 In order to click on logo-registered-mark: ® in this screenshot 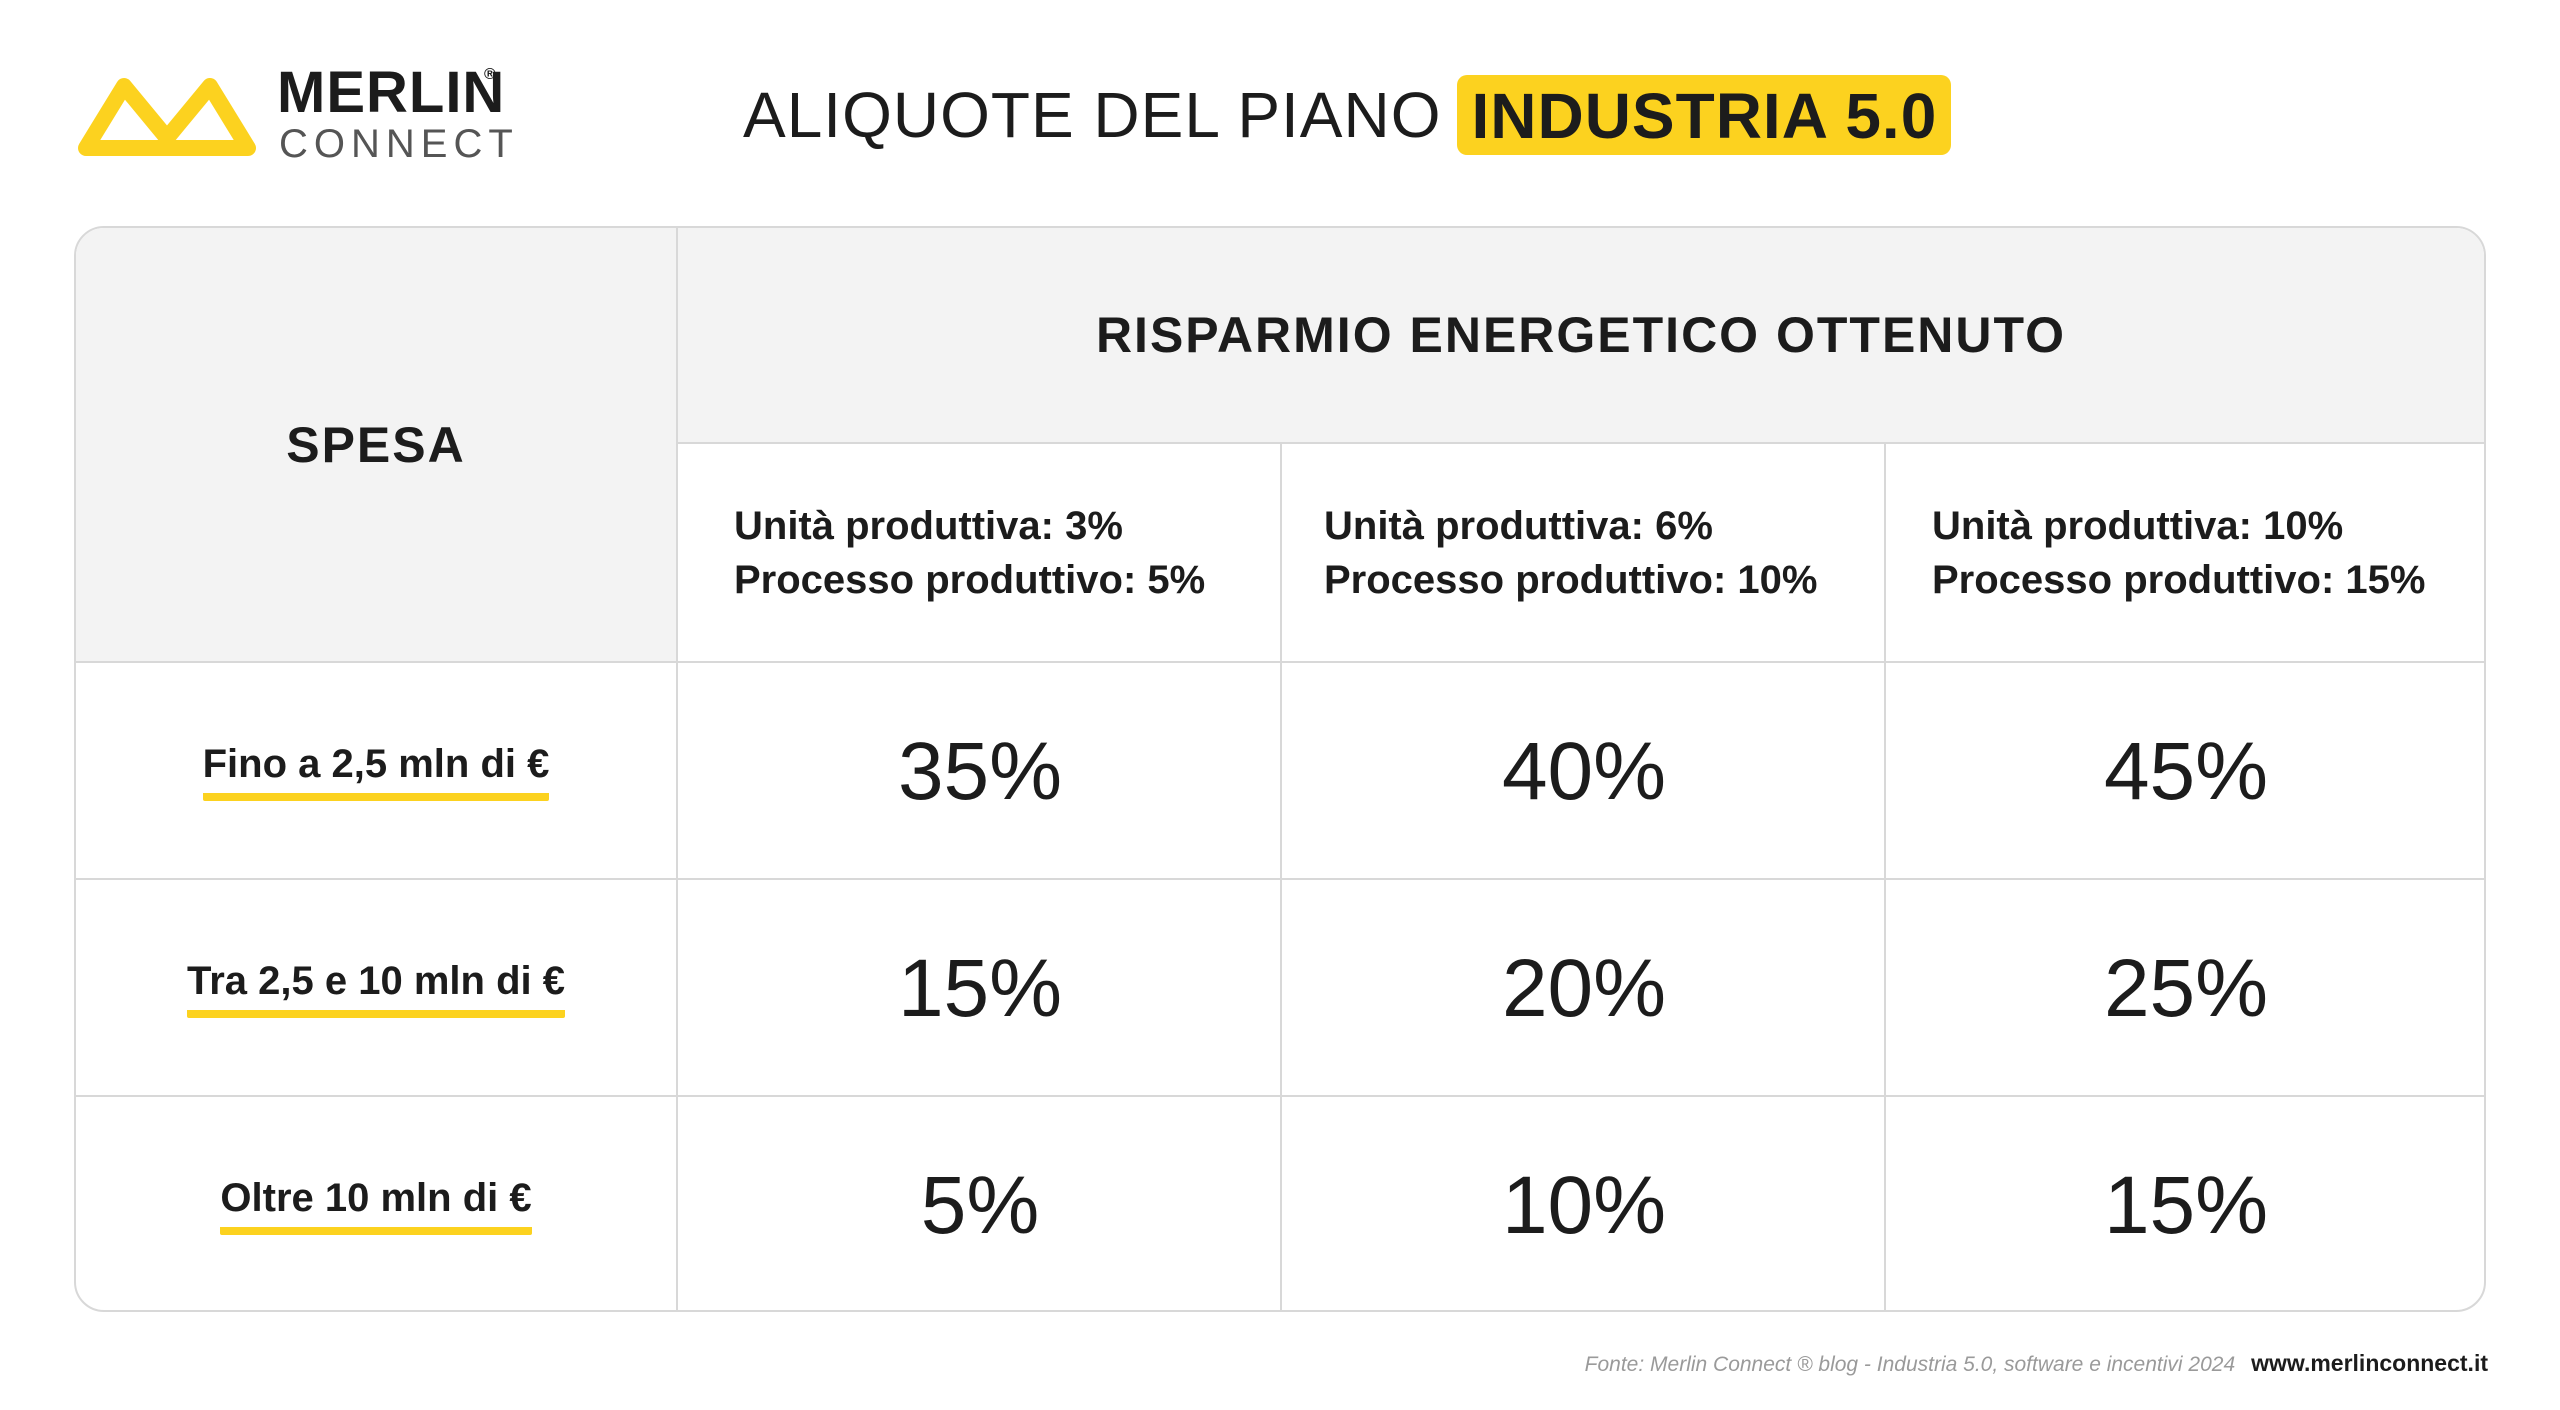, I will do `click(490, 74)`.